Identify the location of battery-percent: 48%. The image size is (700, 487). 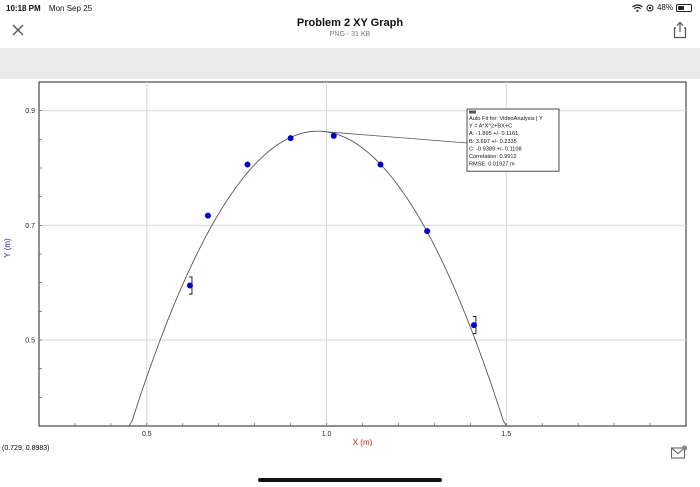
(664, 7).